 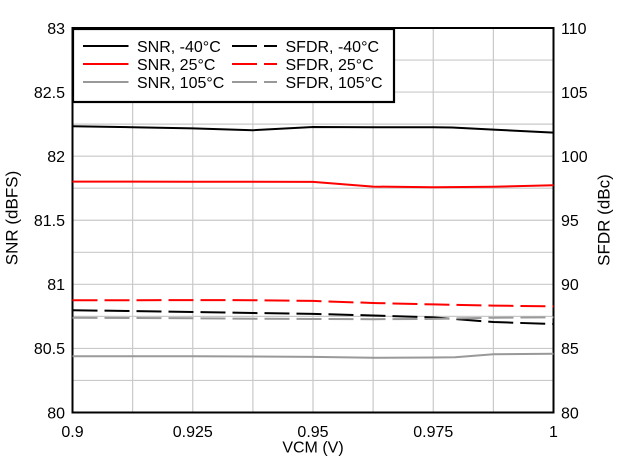 I want to click on svg-text: 80.5, so click(x=49, y=349).